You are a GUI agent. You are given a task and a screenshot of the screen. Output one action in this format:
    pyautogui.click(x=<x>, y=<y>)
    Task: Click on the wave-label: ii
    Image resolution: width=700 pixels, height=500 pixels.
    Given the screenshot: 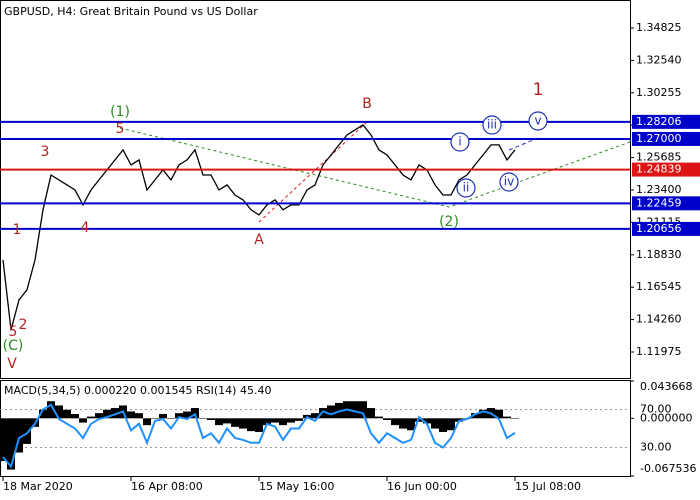 What is the action you would take?
    pyautogui.click(x=466, y=188)
    